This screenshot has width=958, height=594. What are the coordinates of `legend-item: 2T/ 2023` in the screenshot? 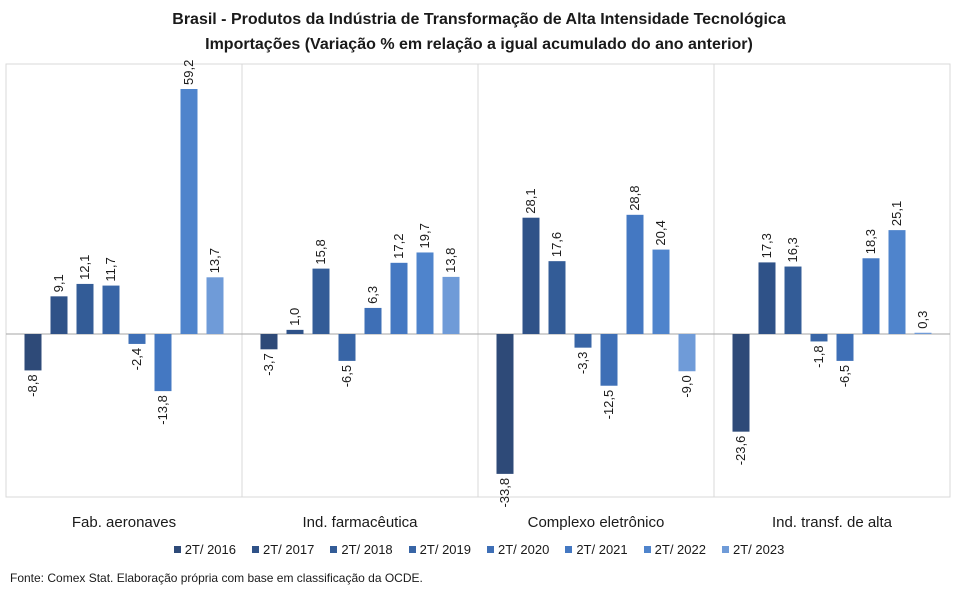 It's located at (753, 549).